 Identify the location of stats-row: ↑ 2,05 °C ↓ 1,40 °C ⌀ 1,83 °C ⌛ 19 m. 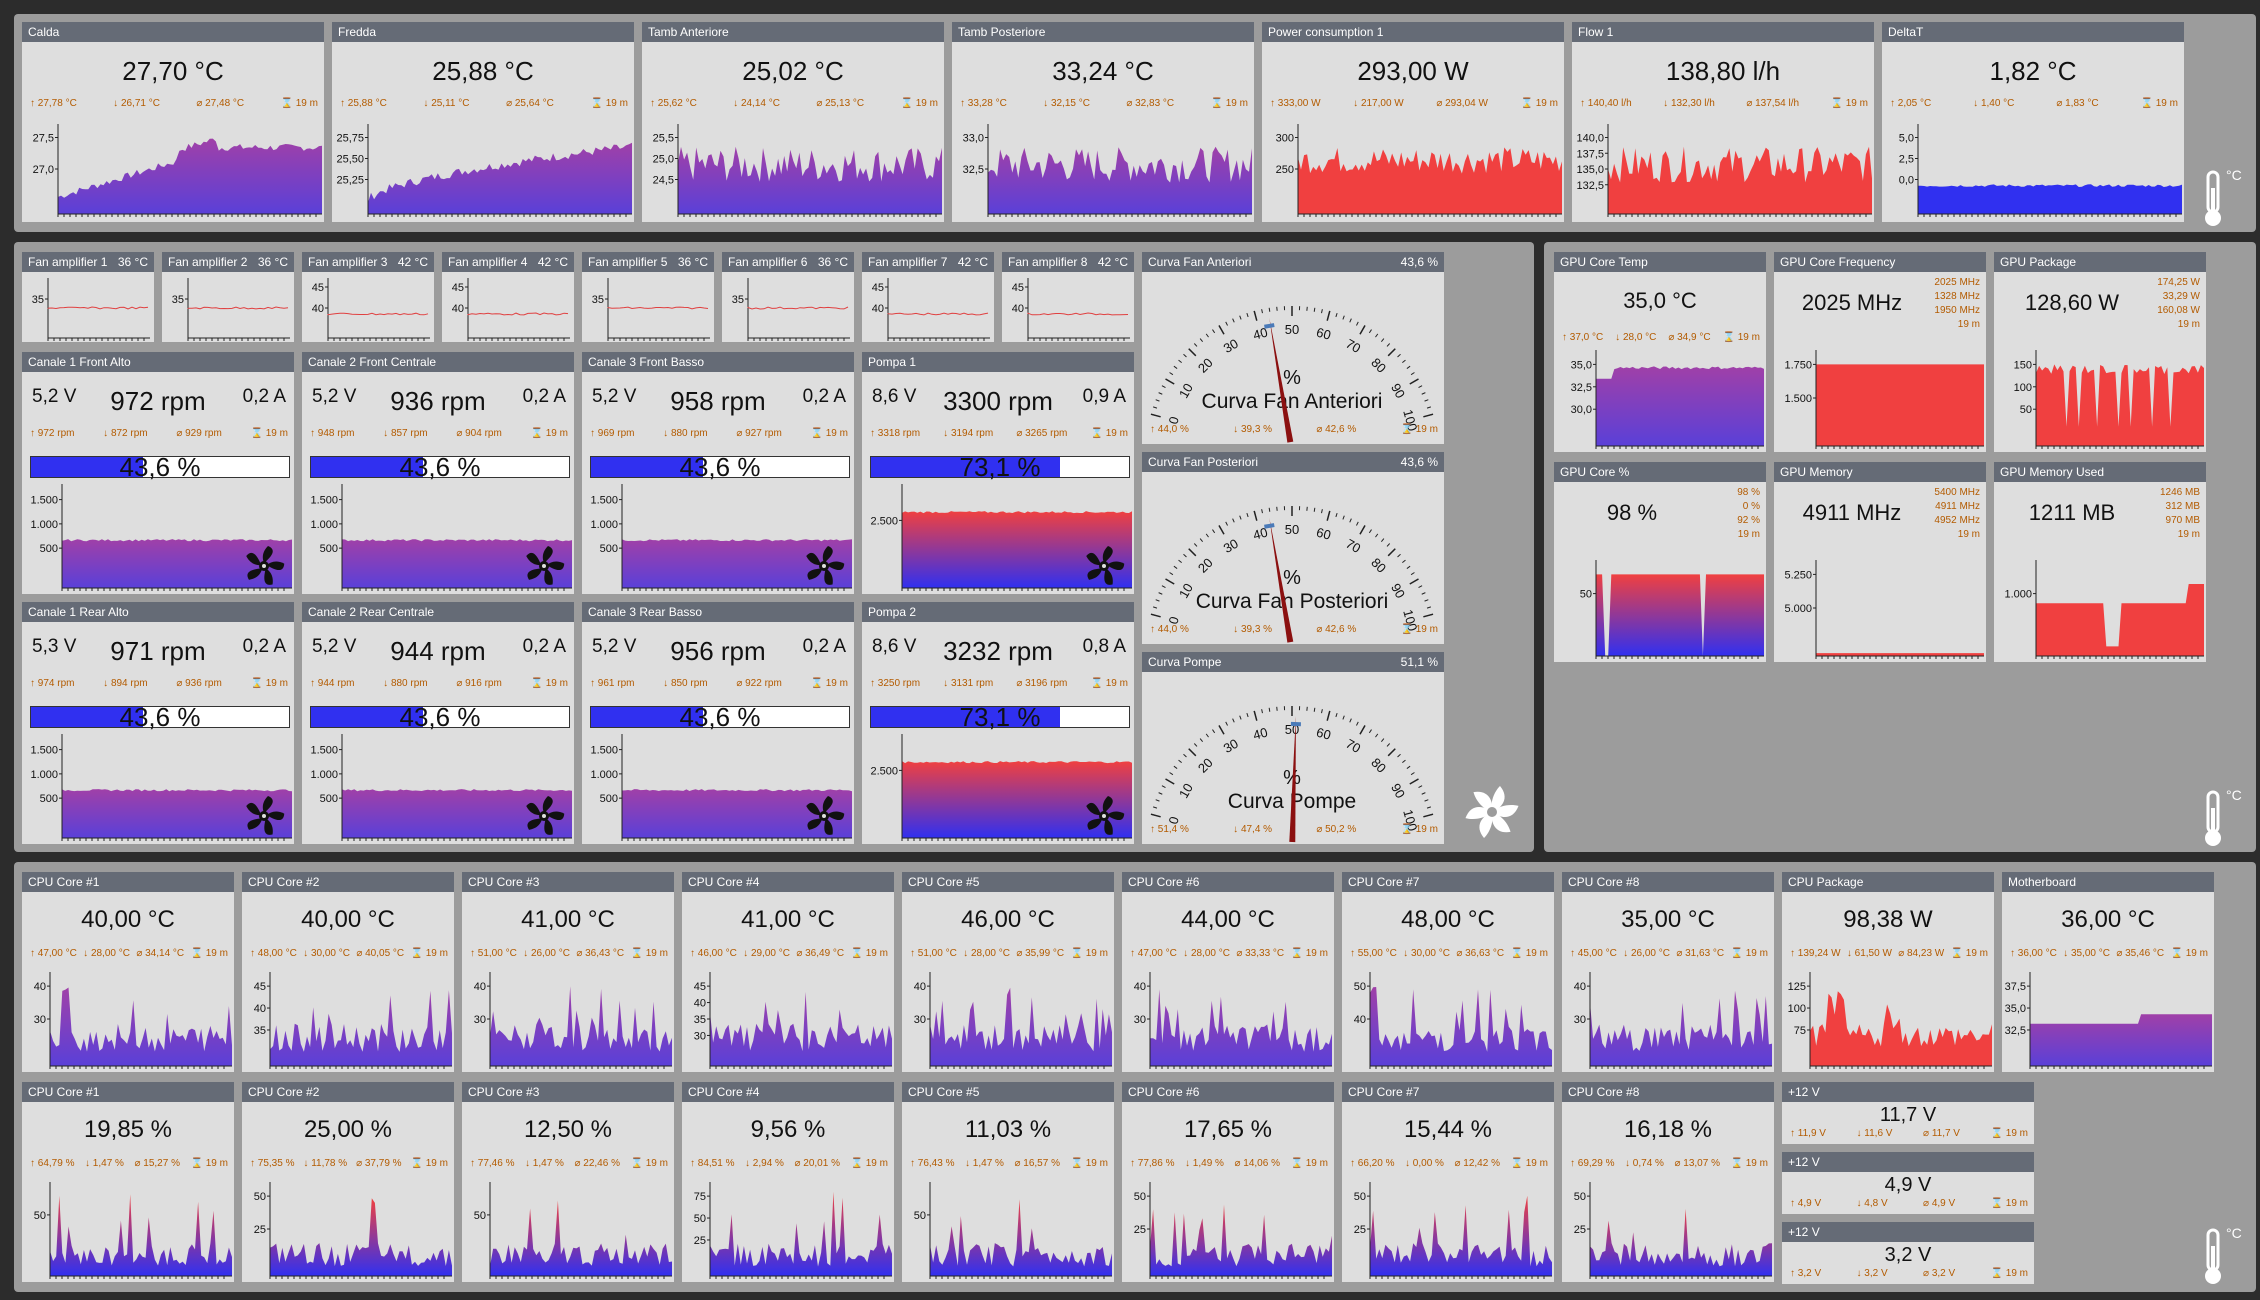
(2034, 105).